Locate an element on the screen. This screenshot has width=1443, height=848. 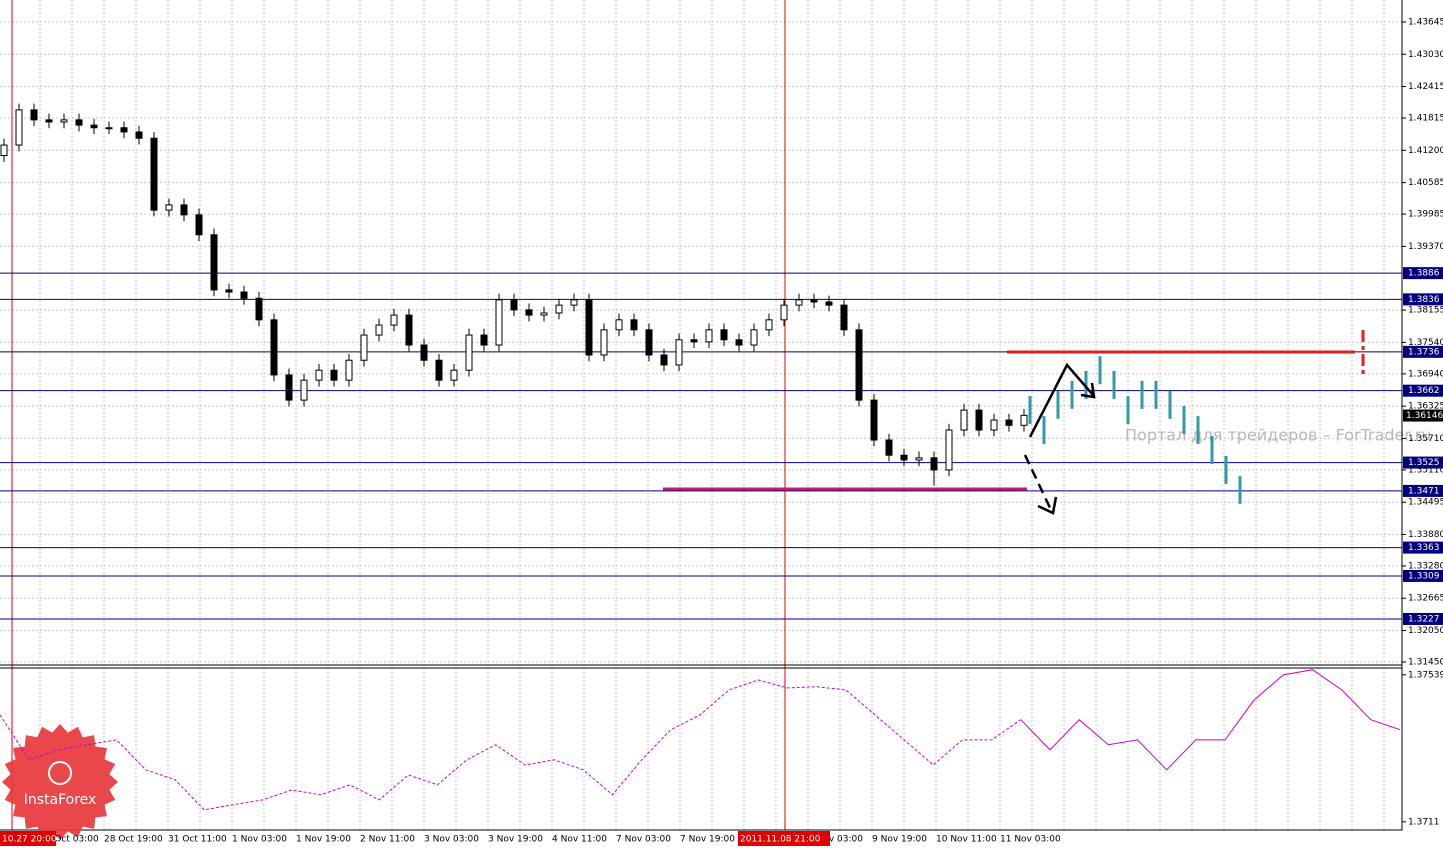
level-label: 1.3525 is located at coordinates (1424, 463).